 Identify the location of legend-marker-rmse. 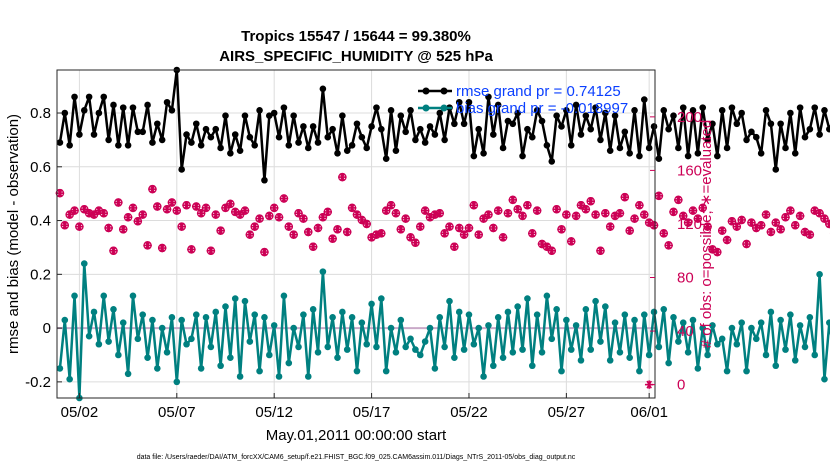
(426, 91).